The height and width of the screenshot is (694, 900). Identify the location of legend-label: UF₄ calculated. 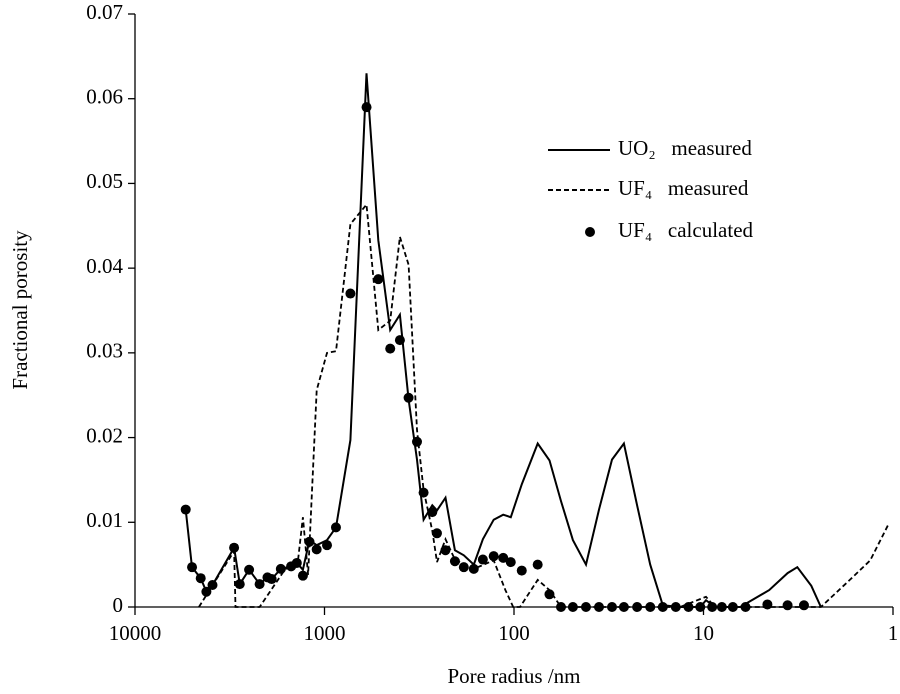
(686, 230).